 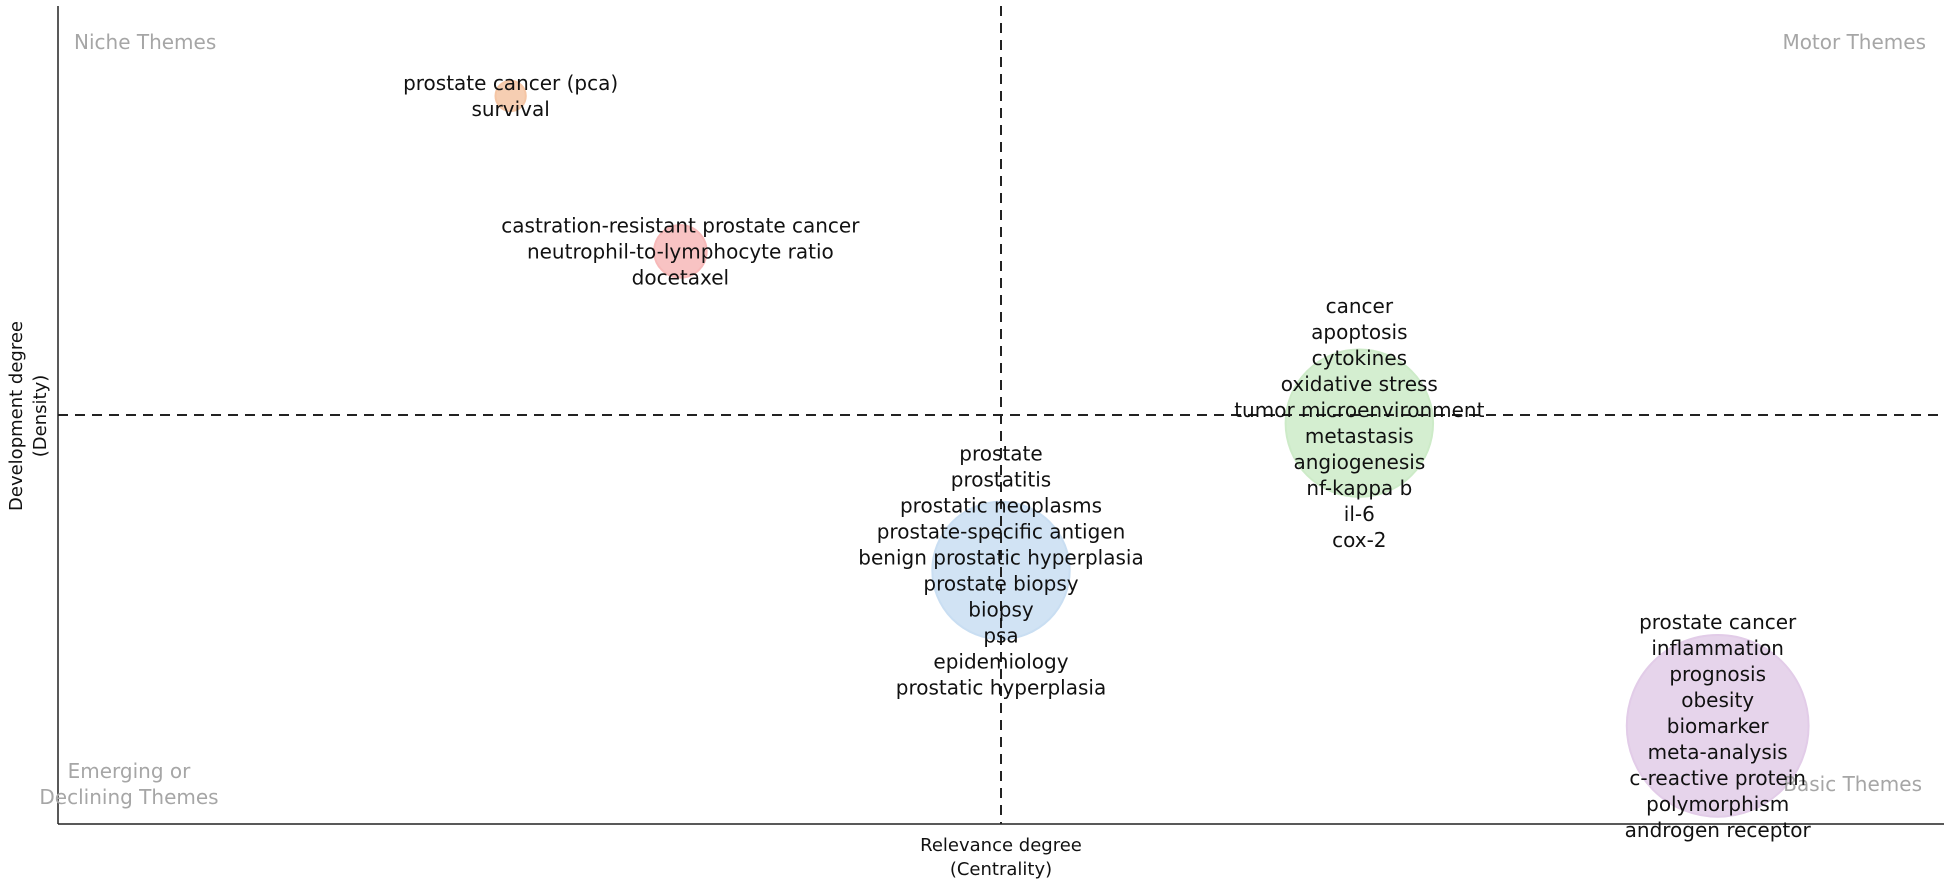 What do you see at coordinates (1000, 557) in the screenshot?
I see `cluster-4-keyword: benign prostatic hyperplasia` at bounding box center [1000, 557].